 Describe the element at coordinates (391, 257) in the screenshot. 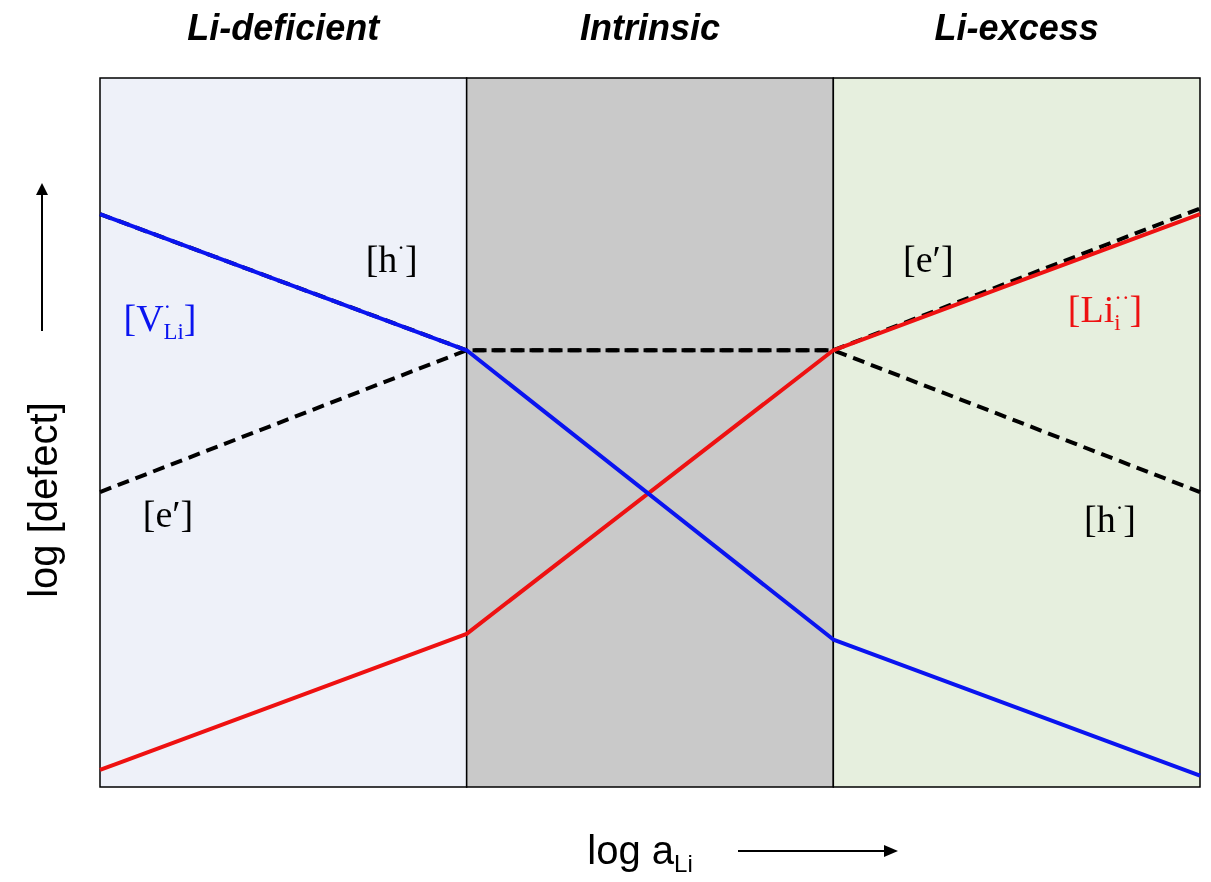

I see `text: [h·]` at that location.